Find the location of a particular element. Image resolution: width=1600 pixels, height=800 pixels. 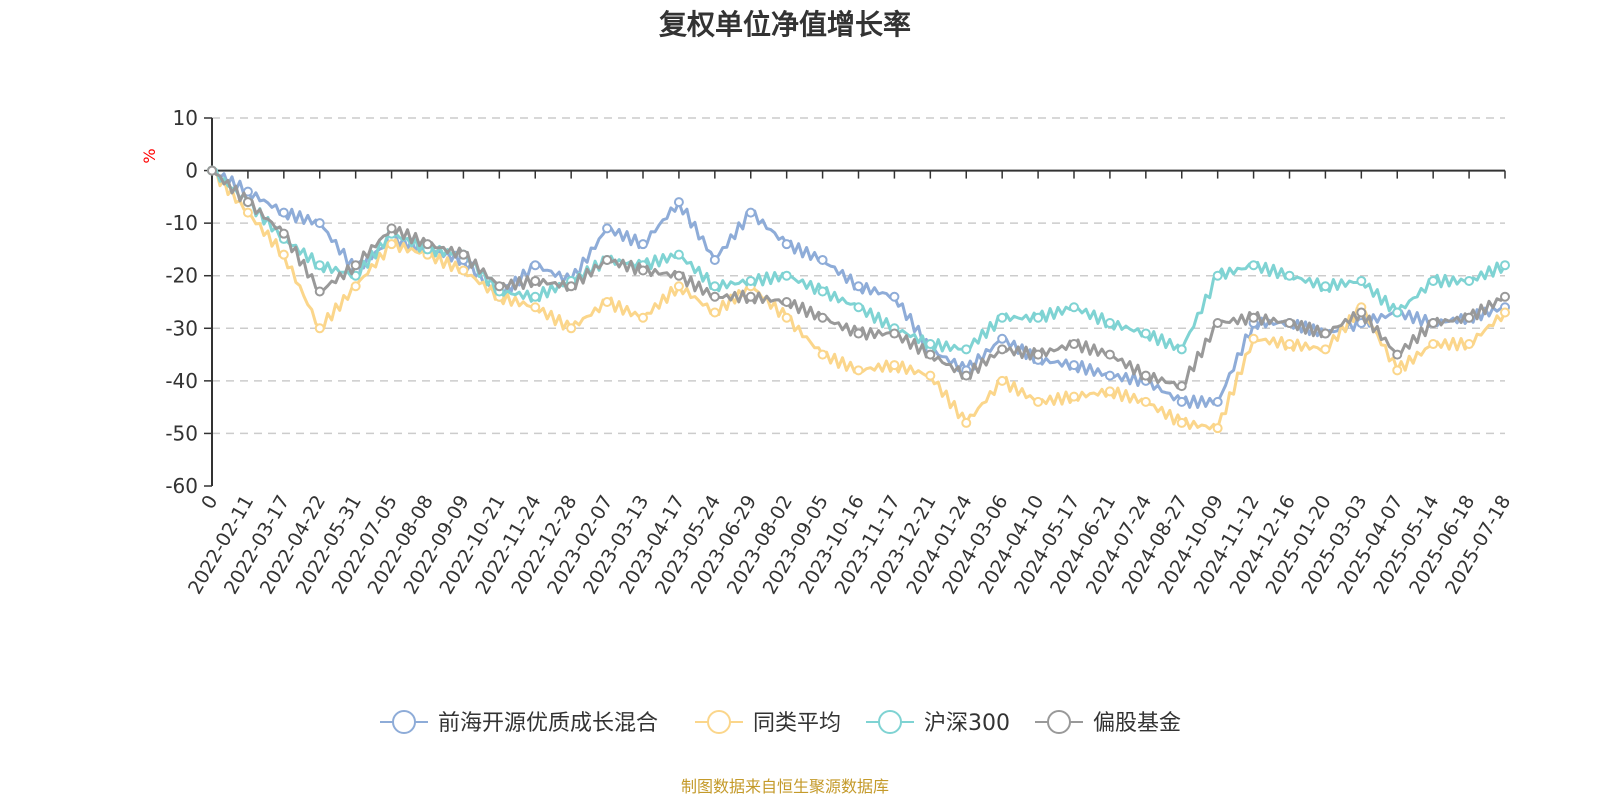

legend-item-2: 沪深300 is located at coordinates (938, 723).